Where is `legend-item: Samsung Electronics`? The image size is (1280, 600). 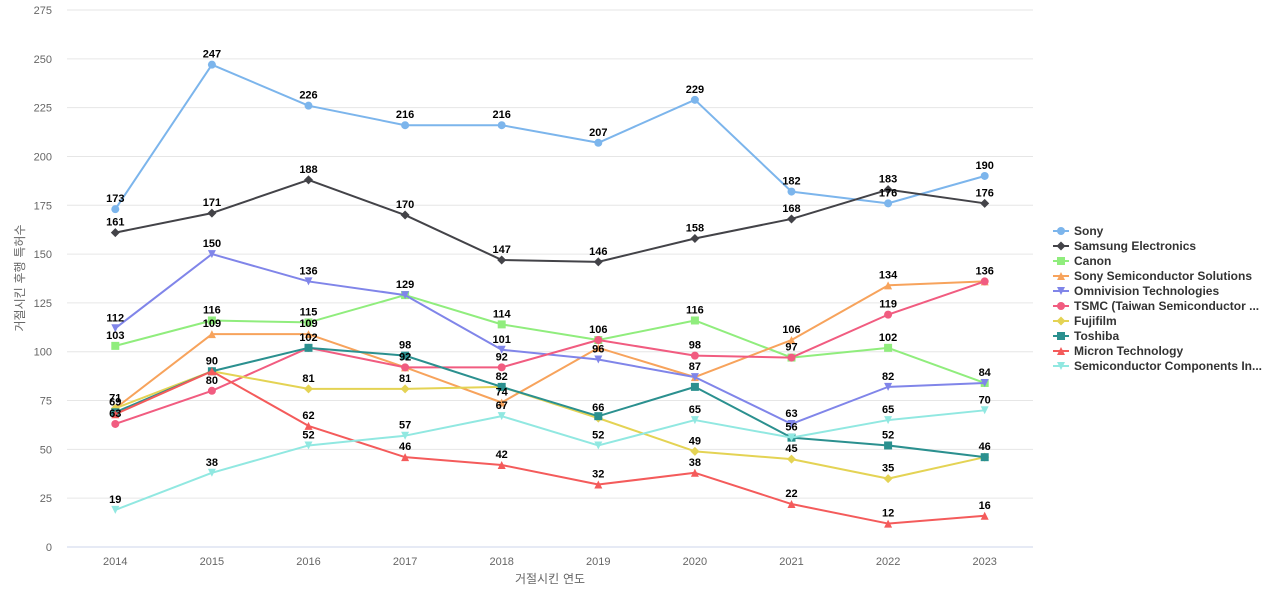 legend-item: Samsung Electronics is located at coordinates (1124, 246).